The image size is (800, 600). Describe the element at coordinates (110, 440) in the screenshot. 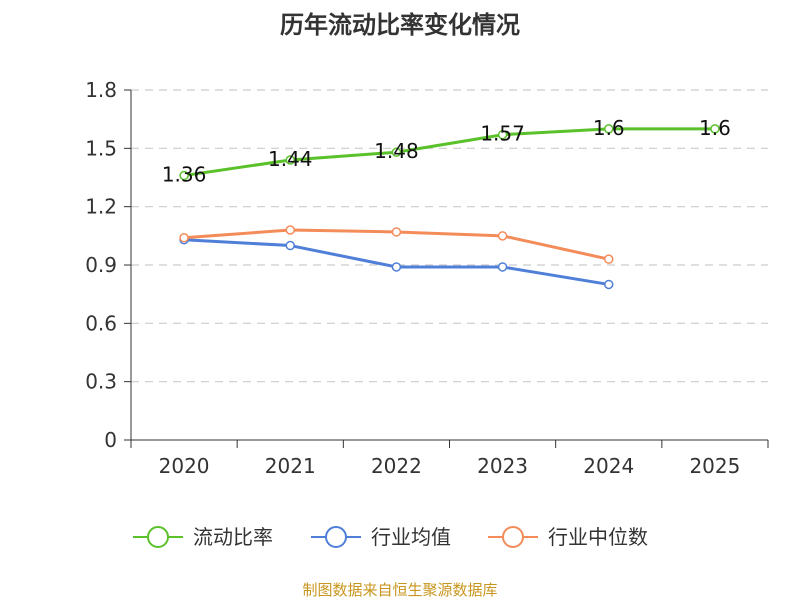

I see `y-tick-label: 0` at that location.